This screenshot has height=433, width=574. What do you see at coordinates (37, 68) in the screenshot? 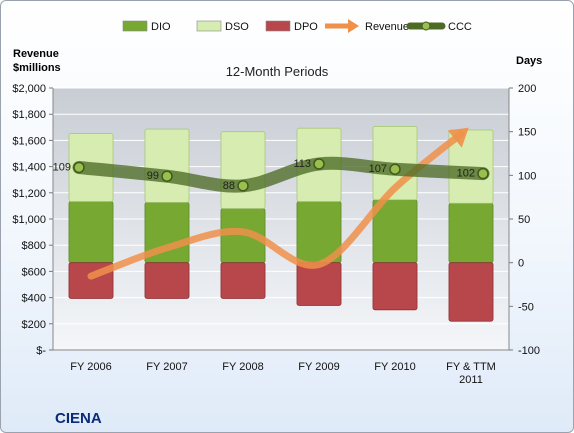
I see `left-axis-subtitle: $millions` at bounding box center [37, 68].